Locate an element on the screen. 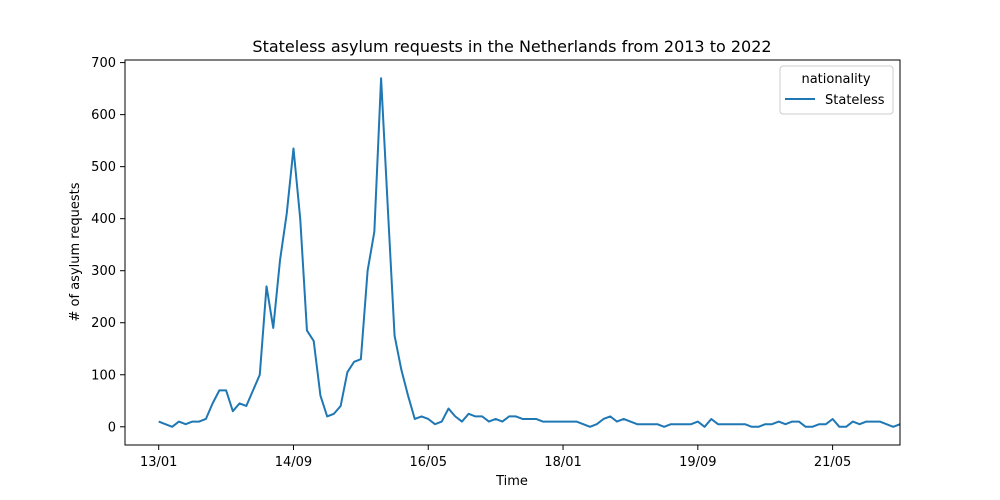 This screenshot has width=1000, height=500. y-axis: 0 100 200 300 400 500 600 700 is located at coordinates (108, 245).